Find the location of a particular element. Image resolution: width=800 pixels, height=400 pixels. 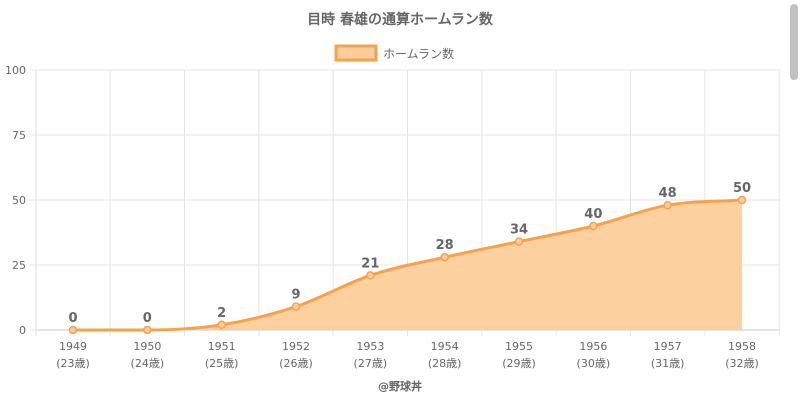

x-tick-label: 1955 is located at coordinates (519, 346).